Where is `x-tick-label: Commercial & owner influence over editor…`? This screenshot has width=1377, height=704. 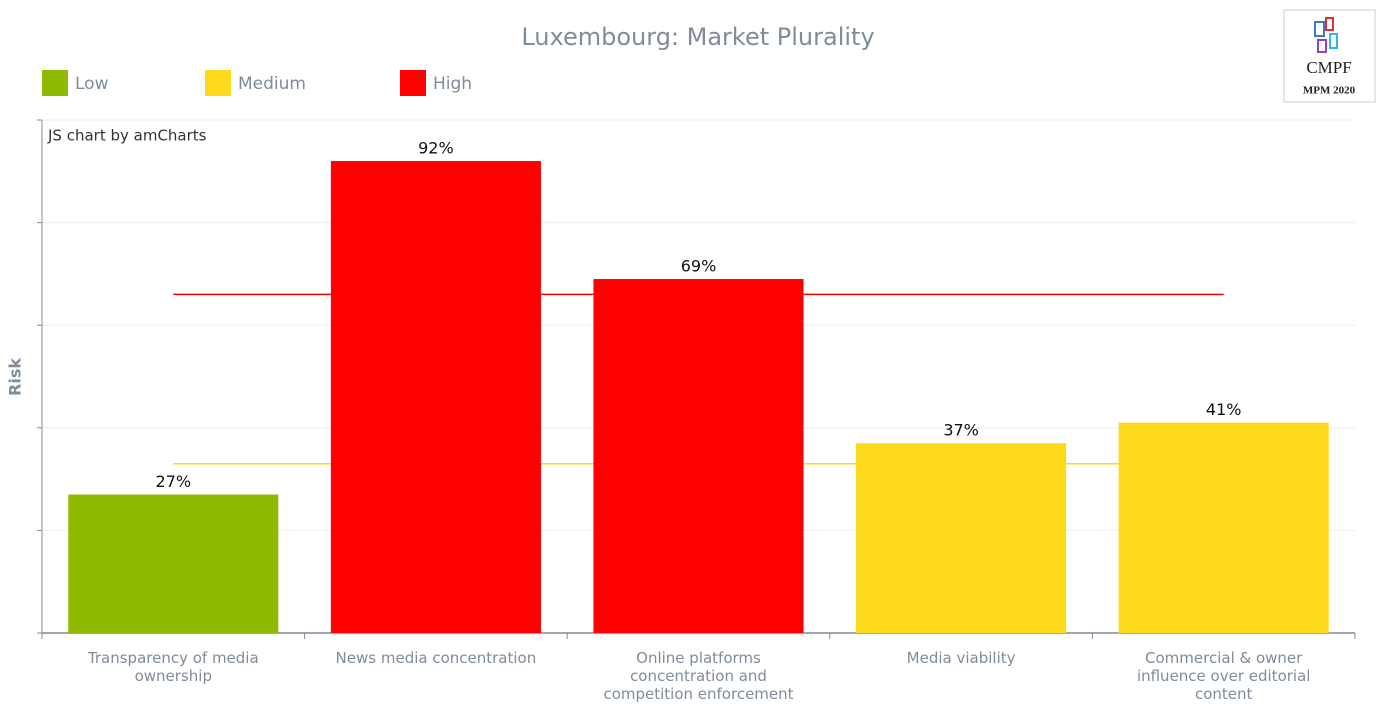 x-tick-label: Commercial & owner influence over editor… is located at coordinates (1223, 676).